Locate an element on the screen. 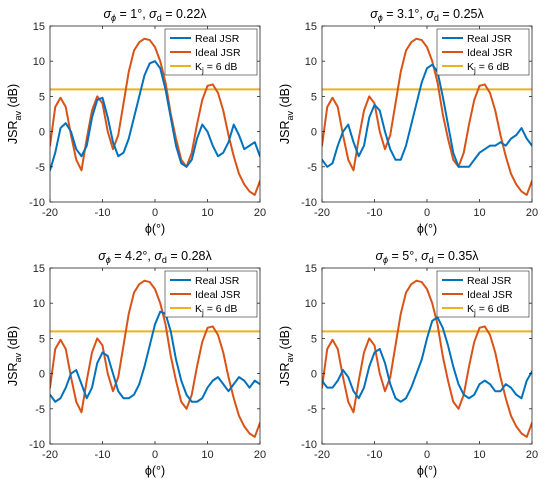 The width and height of the screenshot is (550, 484). ideal-jsr-line is located at coordinates (427, 358).